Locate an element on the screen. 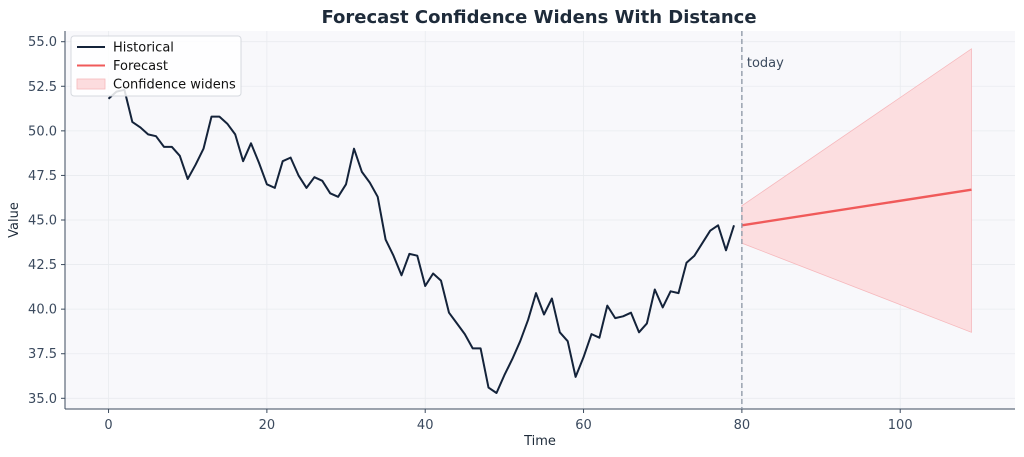 The image size is (1024, 457). confidence-band-layer is located at coordinates (856, 190).